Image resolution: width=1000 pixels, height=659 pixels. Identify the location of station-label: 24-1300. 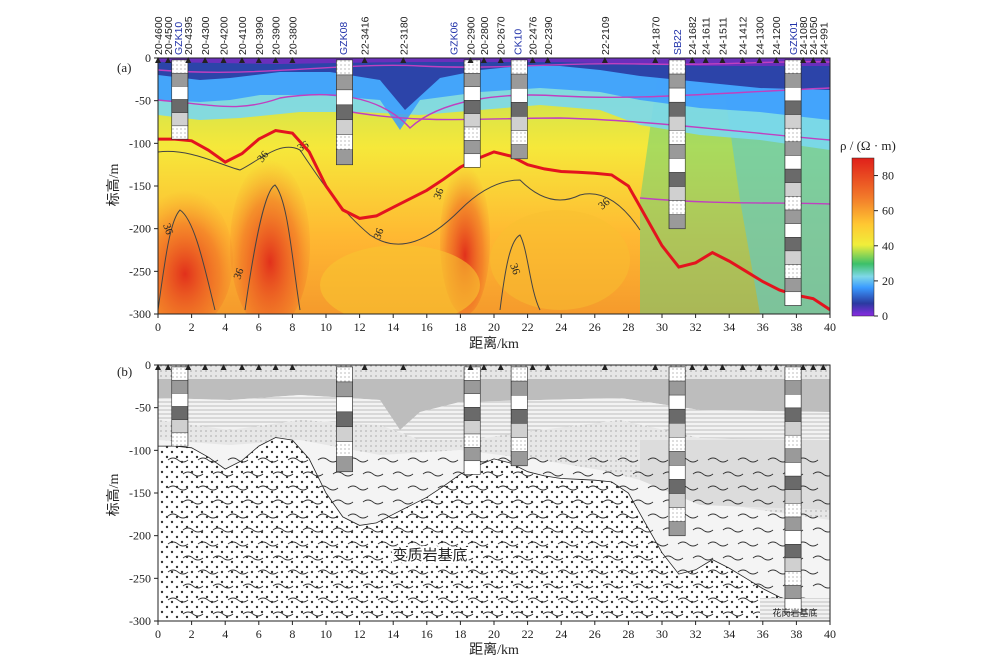
(760, 35).